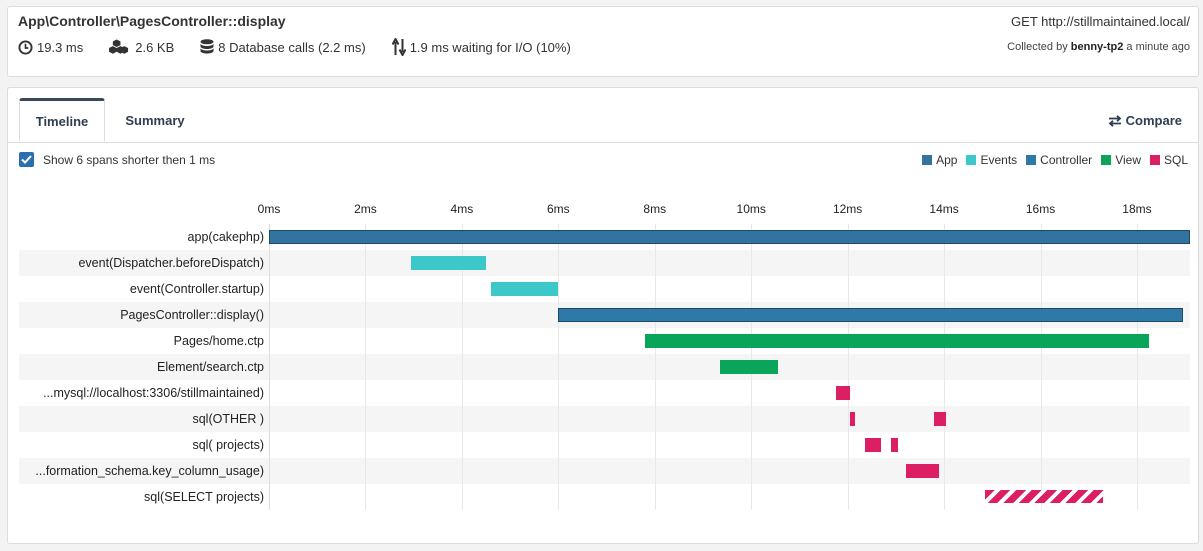 The image size is (1203, 551). What do you see at coordinates (462, 209) in the screenshot?
I see `tick-label: 4ms` at bounding box center [462, 209].